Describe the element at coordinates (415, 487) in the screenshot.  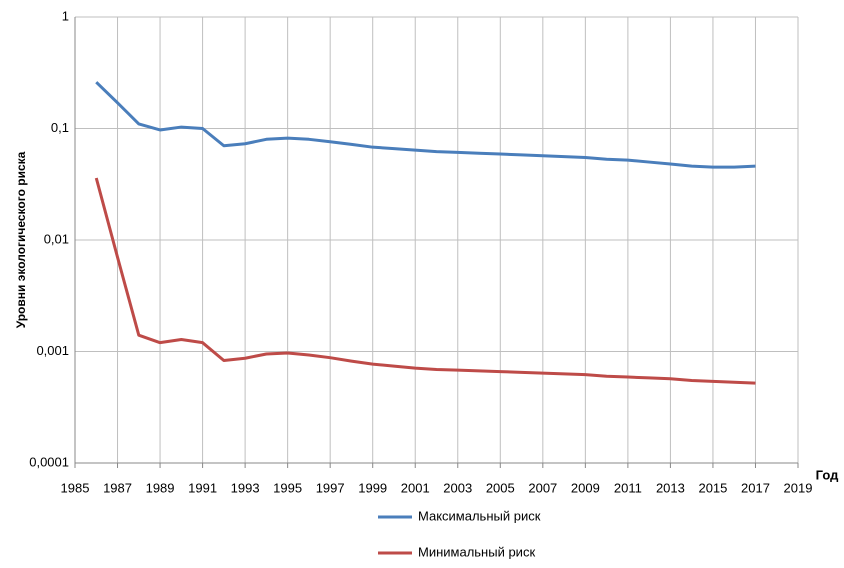
I see `x-tick-label: 2001` at that location.